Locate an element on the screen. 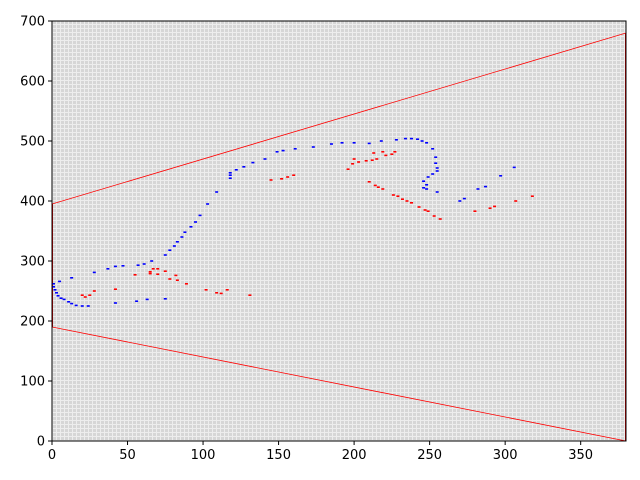 The width and height of the screenshot is (640, 480). x-tick-label: 0 is located at coordinates (52, 455).